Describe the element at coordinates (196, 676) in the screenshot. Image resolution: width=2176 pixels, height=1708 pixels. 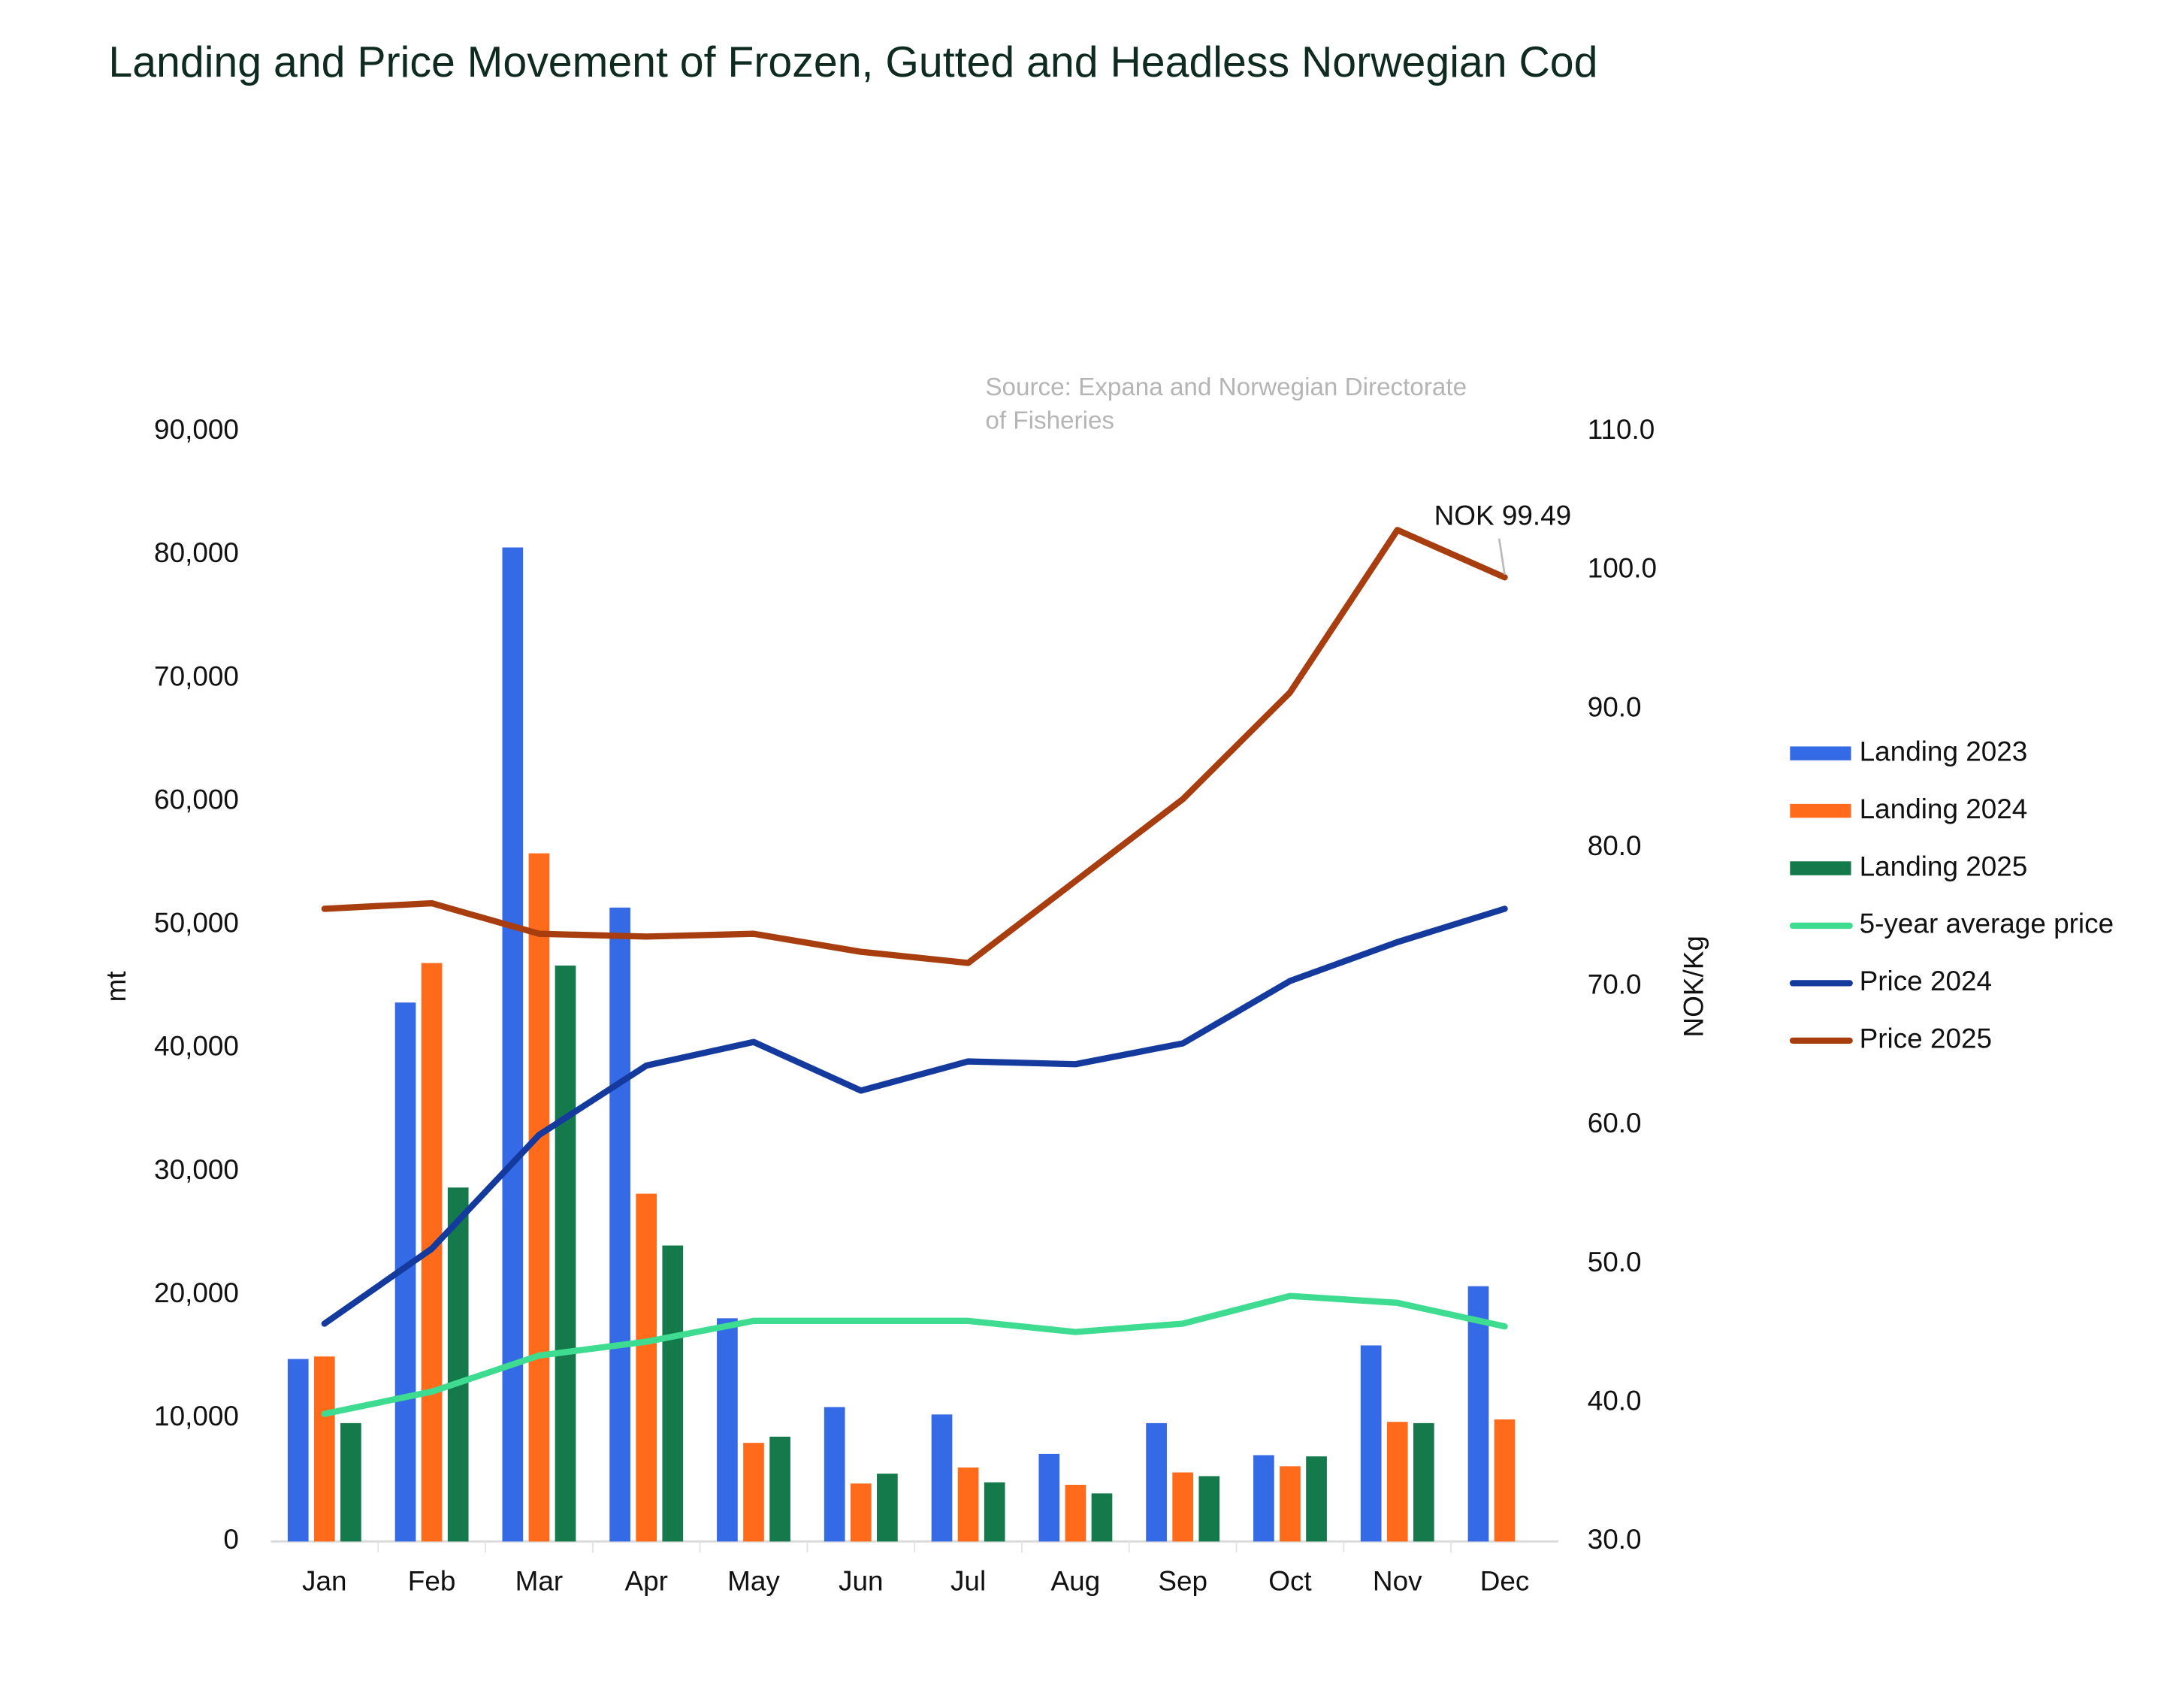
I see `y-tick-label: 70,000` at that location.